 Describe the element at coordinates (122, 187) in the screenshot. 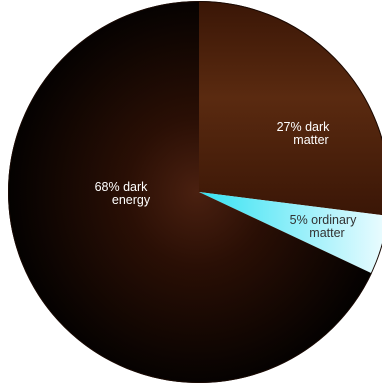

I see `label-dark-energy-line-1: 68% dark` at that location.